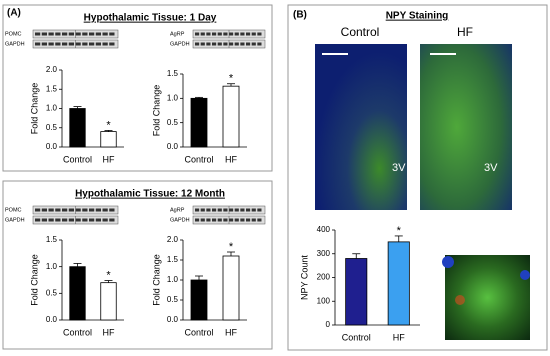  What do you see at coordinates (177, 34) in the screenshot?
I see `blot-label: AgRP` at bounding box center [177, 34].